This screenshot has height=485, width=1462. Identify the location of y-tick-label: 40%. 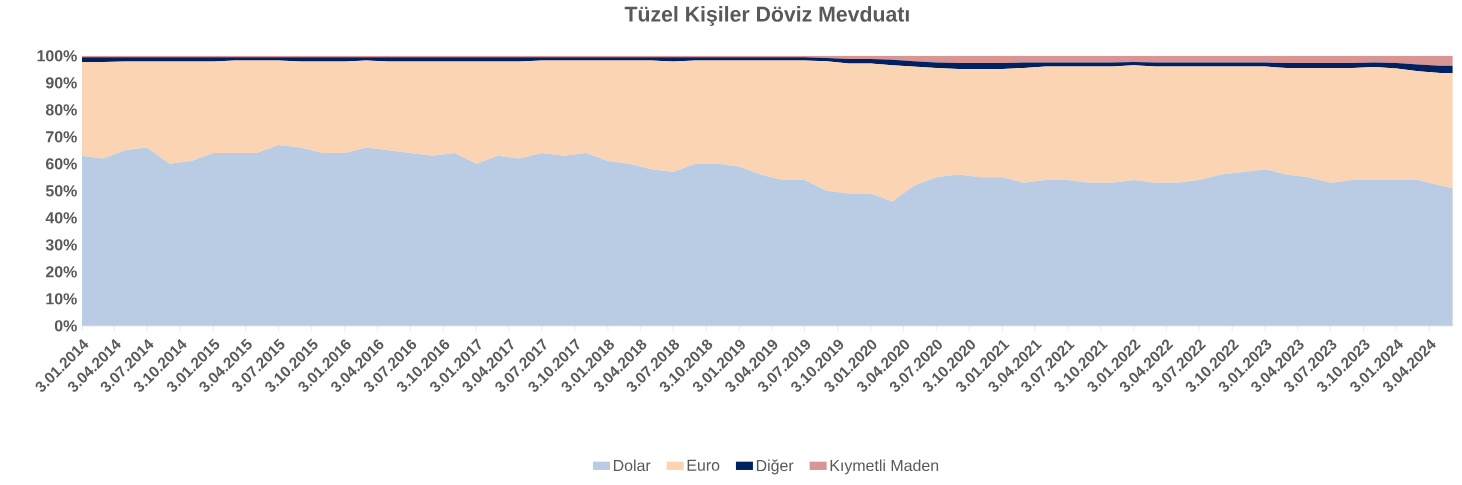
(61, 218).